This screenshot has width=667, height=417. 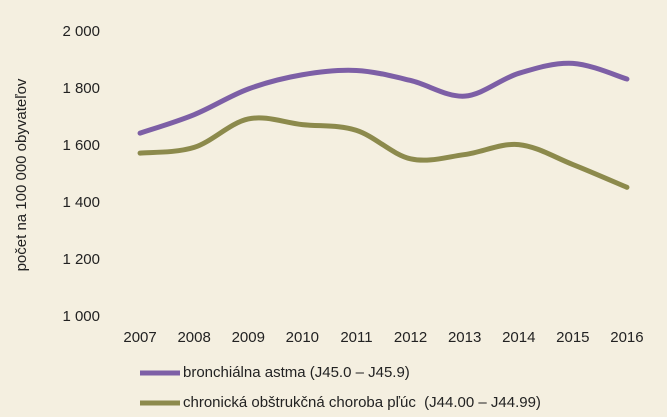 I want to click on x-tick-label: 2016, so click(x=626, y=337).